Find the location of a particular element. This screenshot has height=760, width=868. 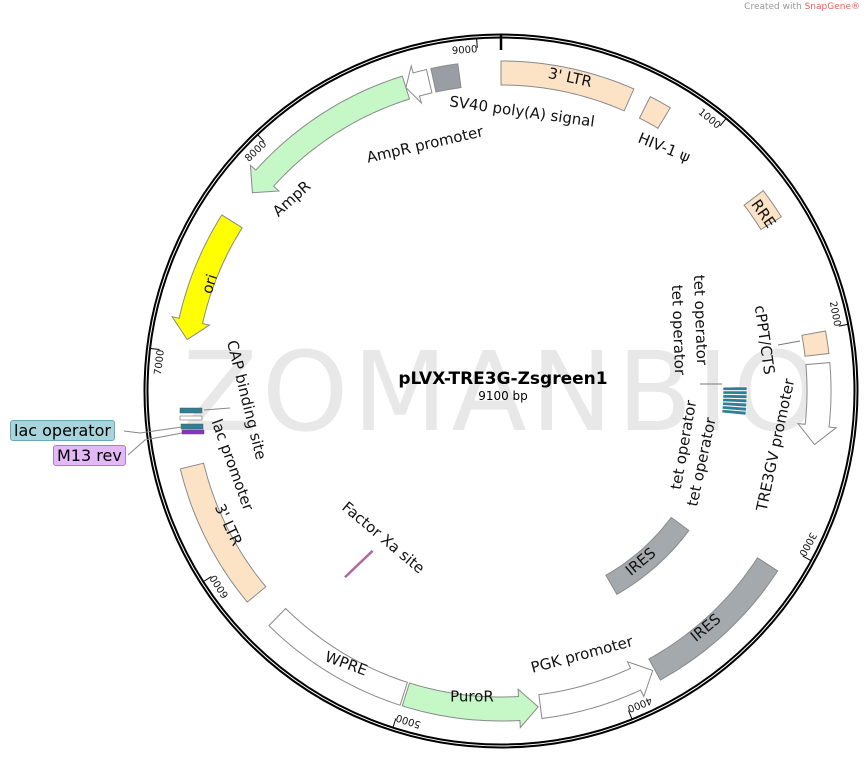

m13-rev-mark is located at coordinates (193, 432).